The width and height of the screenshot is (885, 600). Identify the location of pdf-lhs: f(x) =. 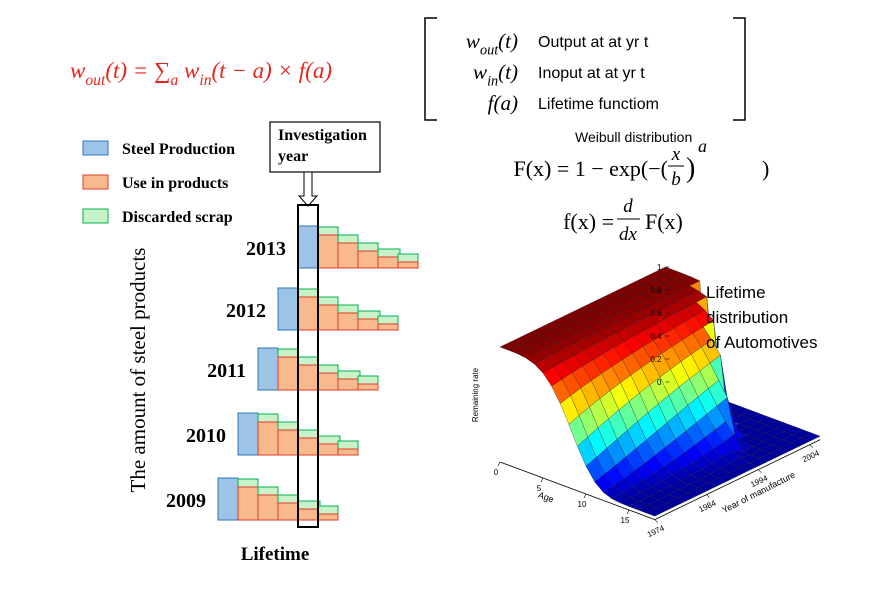
(588, 221).